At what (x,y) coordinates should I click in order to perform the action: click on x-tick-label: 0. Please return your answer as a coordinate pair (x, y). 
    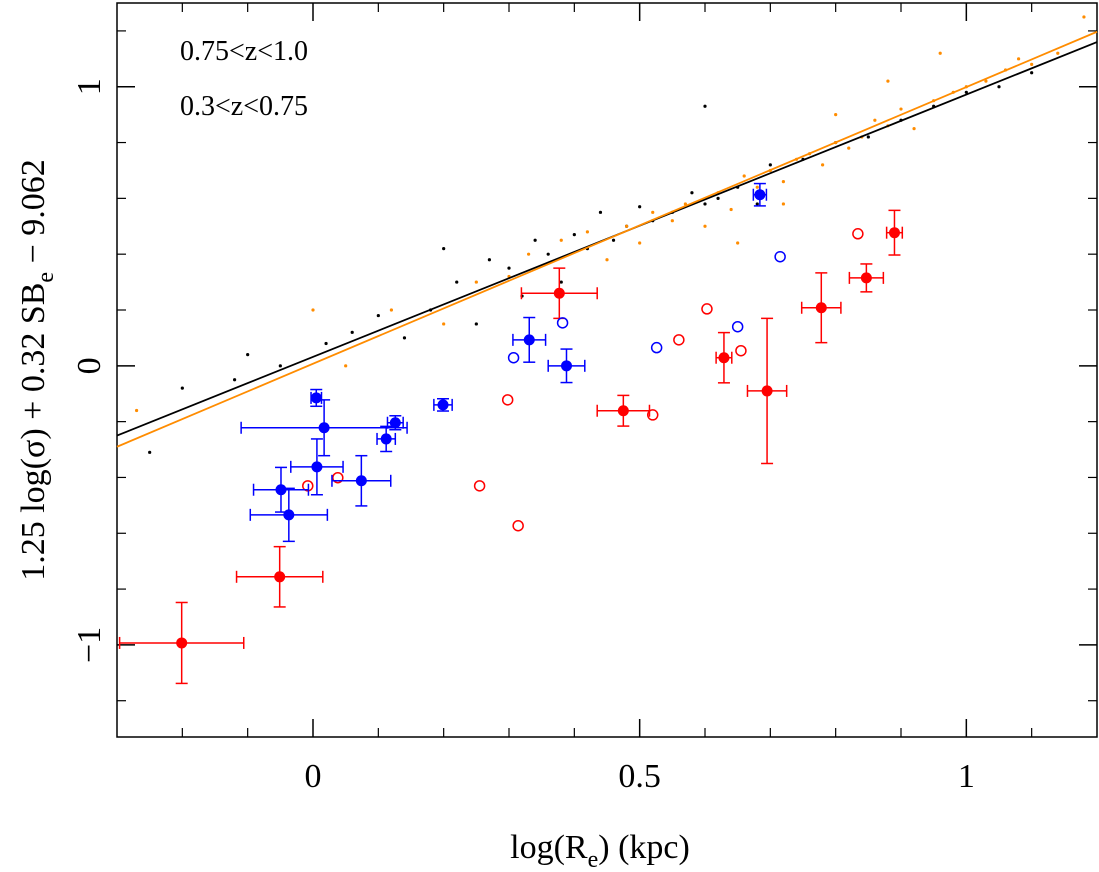
    Looking at the image, I should click on (313, 776).